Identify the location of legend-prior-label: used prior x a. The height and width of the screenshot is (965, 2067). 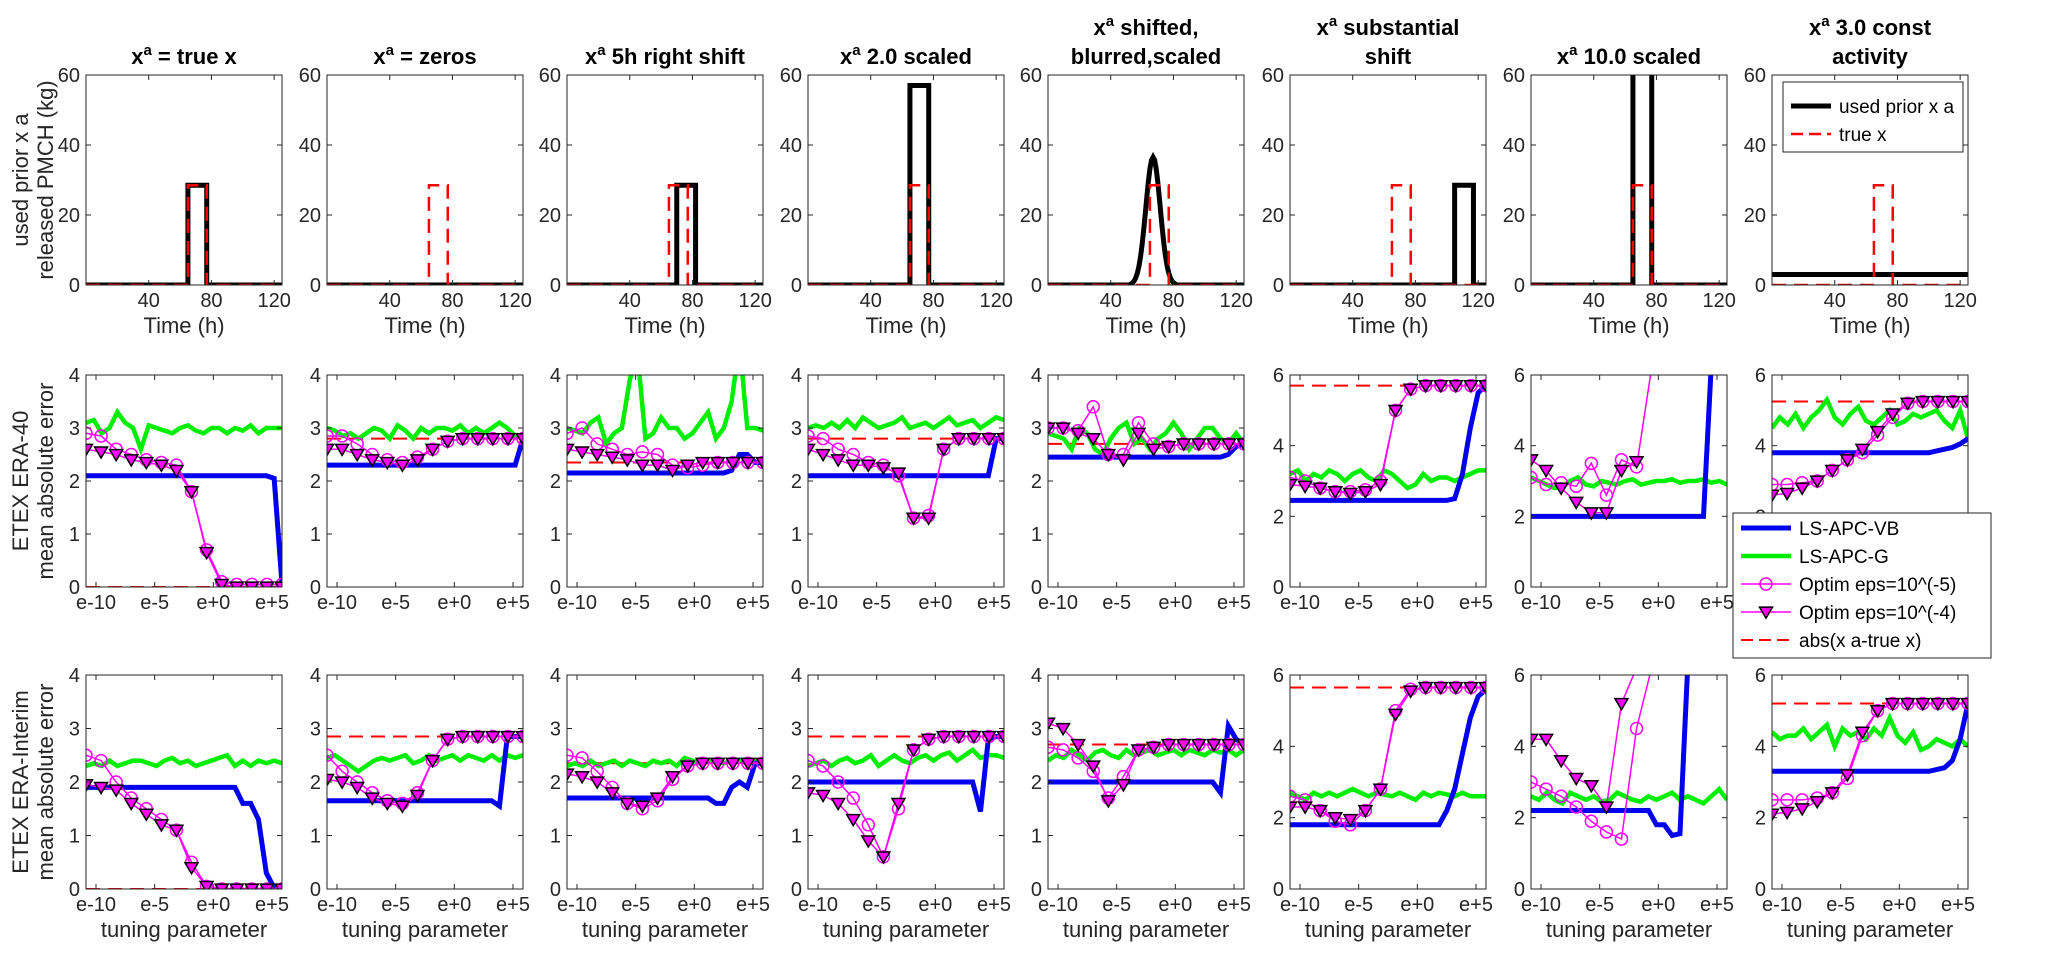
(1897, 107).